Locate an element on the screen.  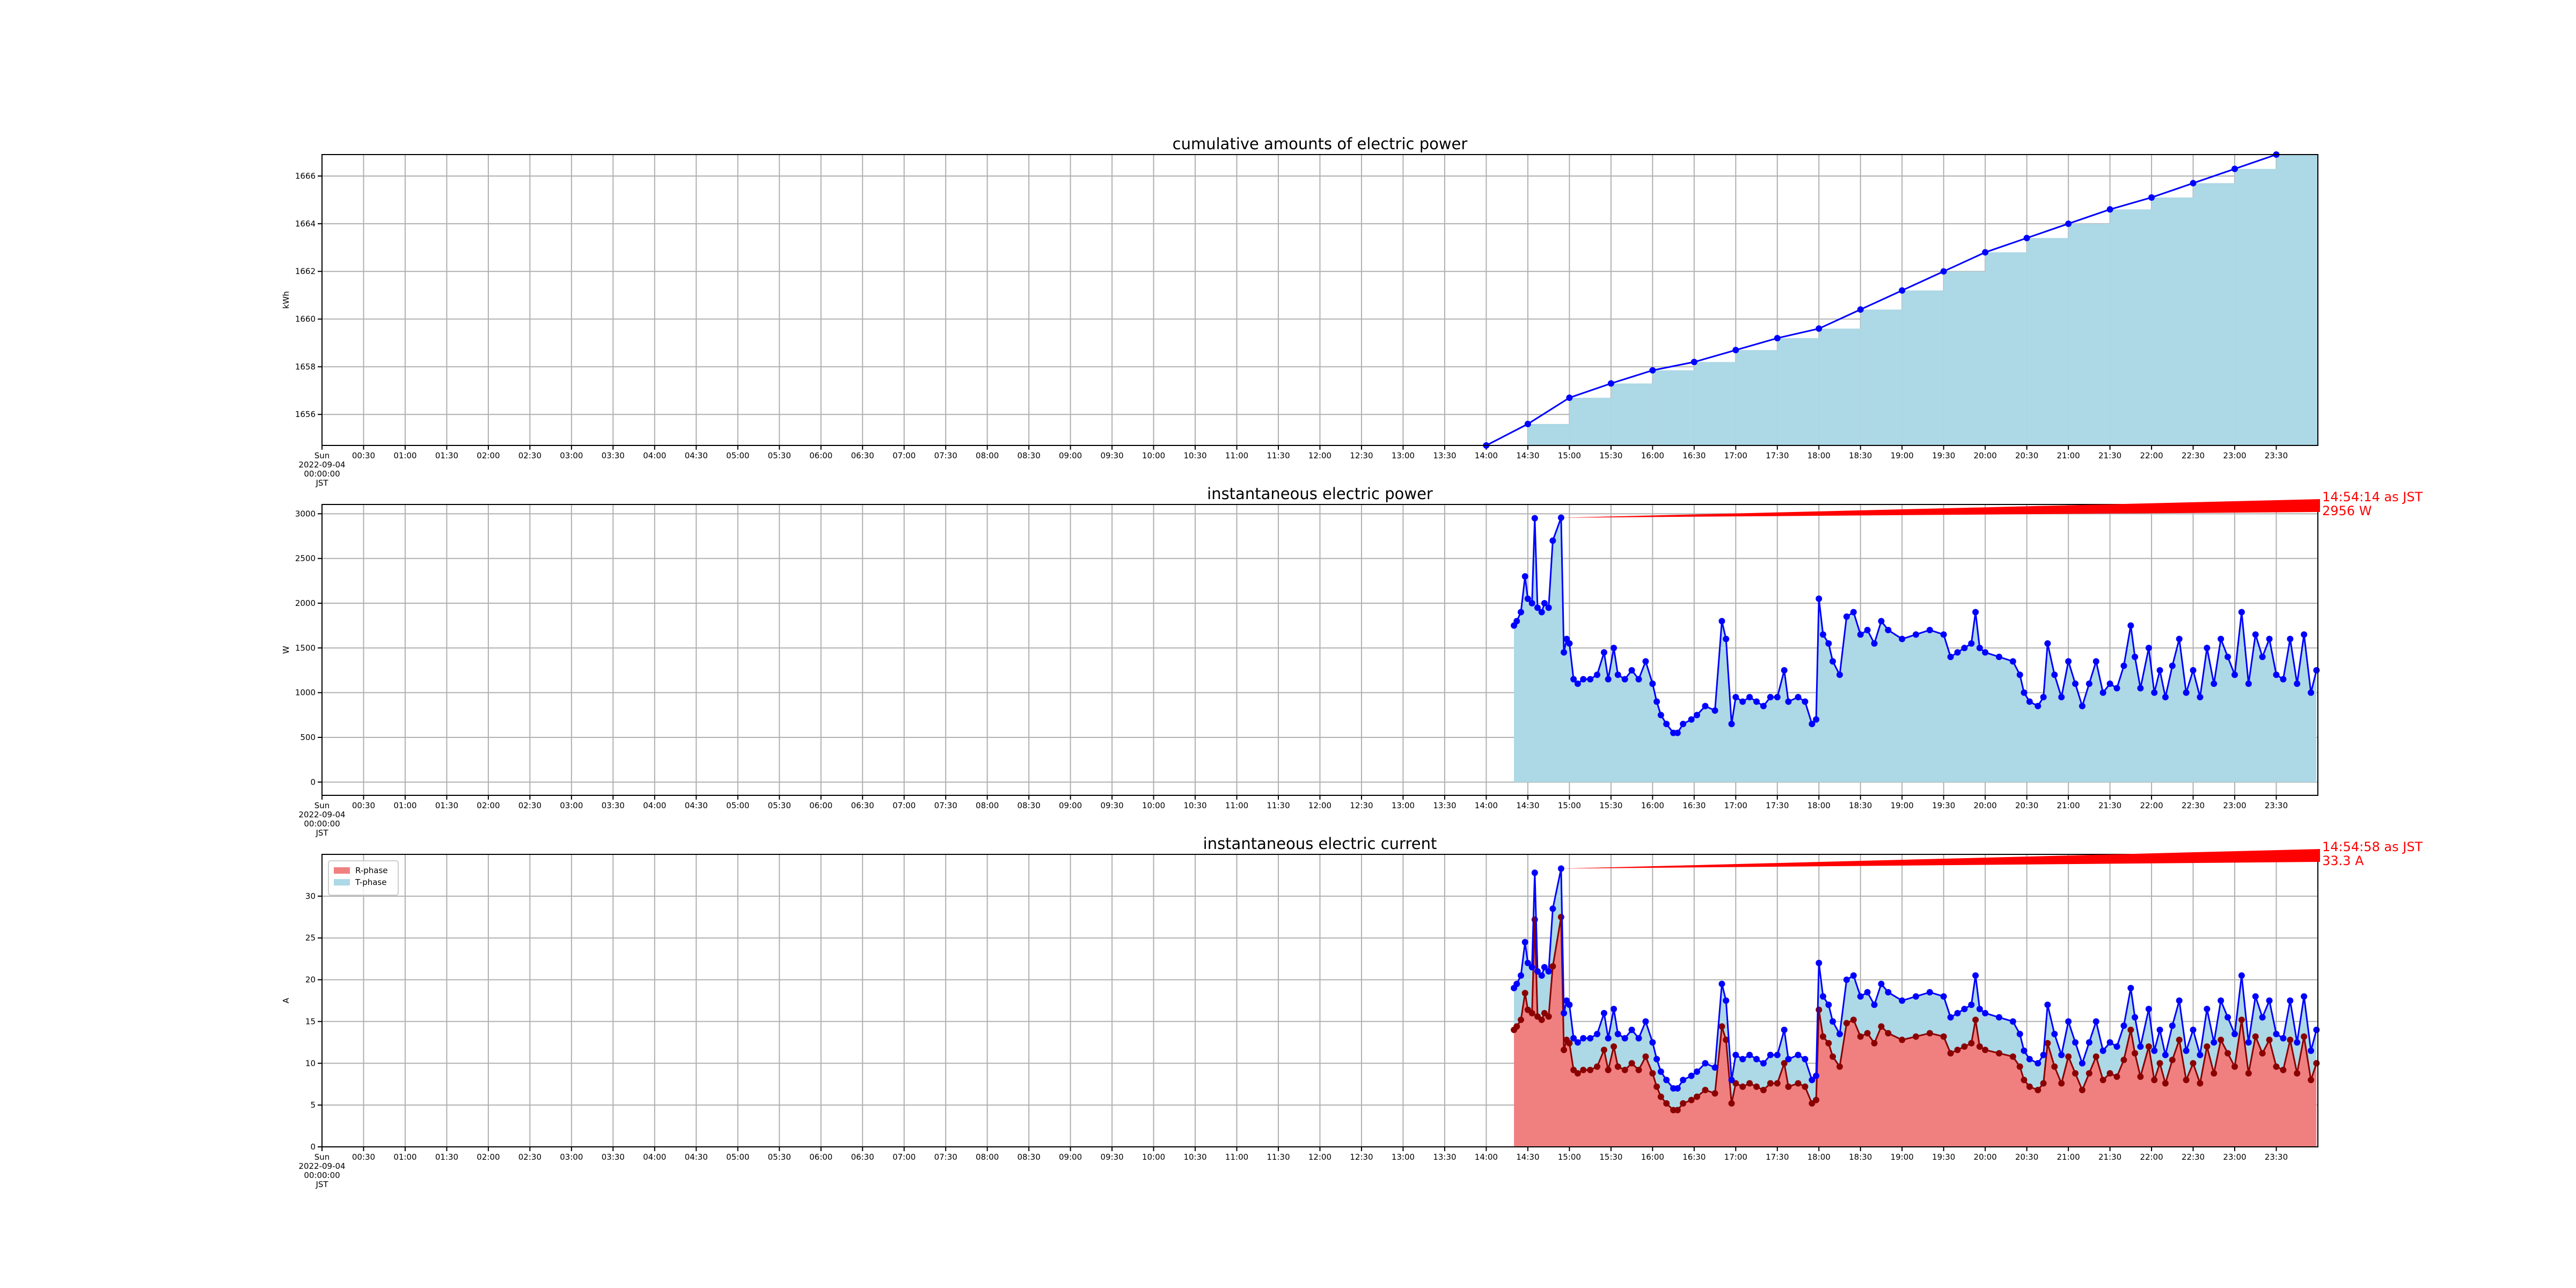
x-tick-label: 15:30 is located at coordinates (1610, 805).